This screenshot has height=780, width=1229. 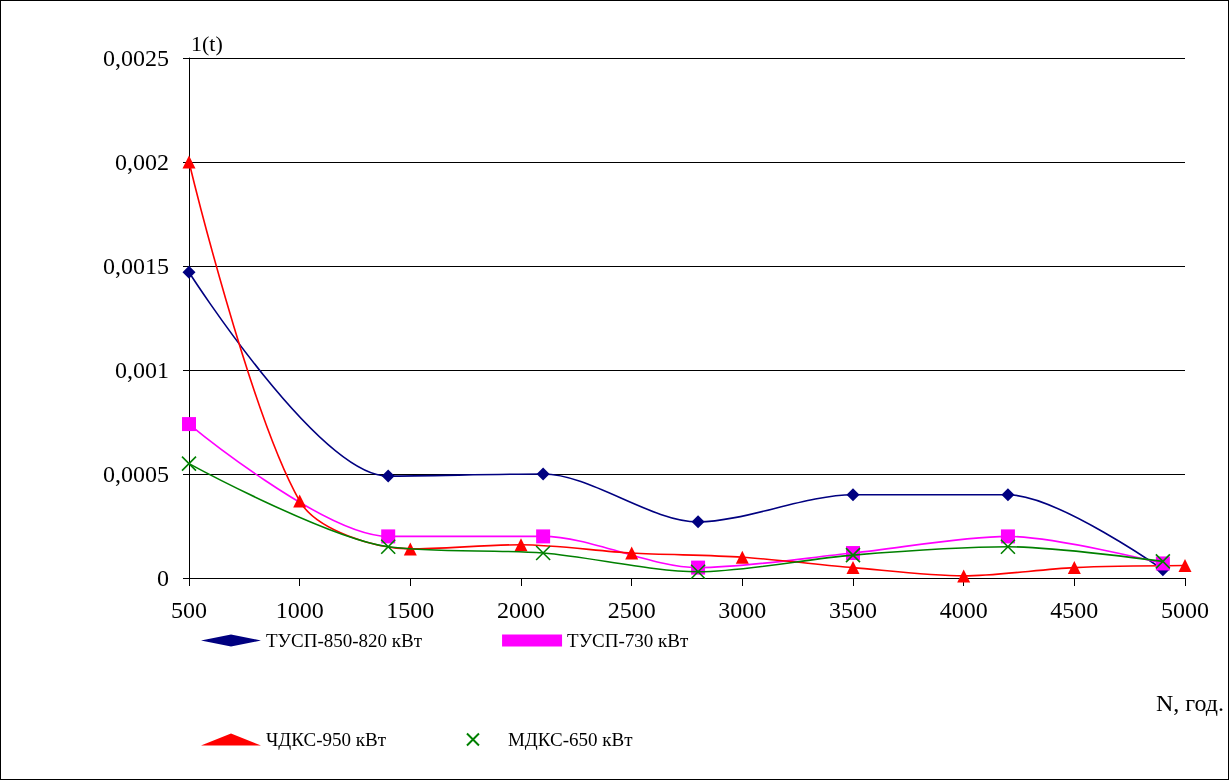 I want to click on x-tick-label: 1000, so click(x=299, y=610).